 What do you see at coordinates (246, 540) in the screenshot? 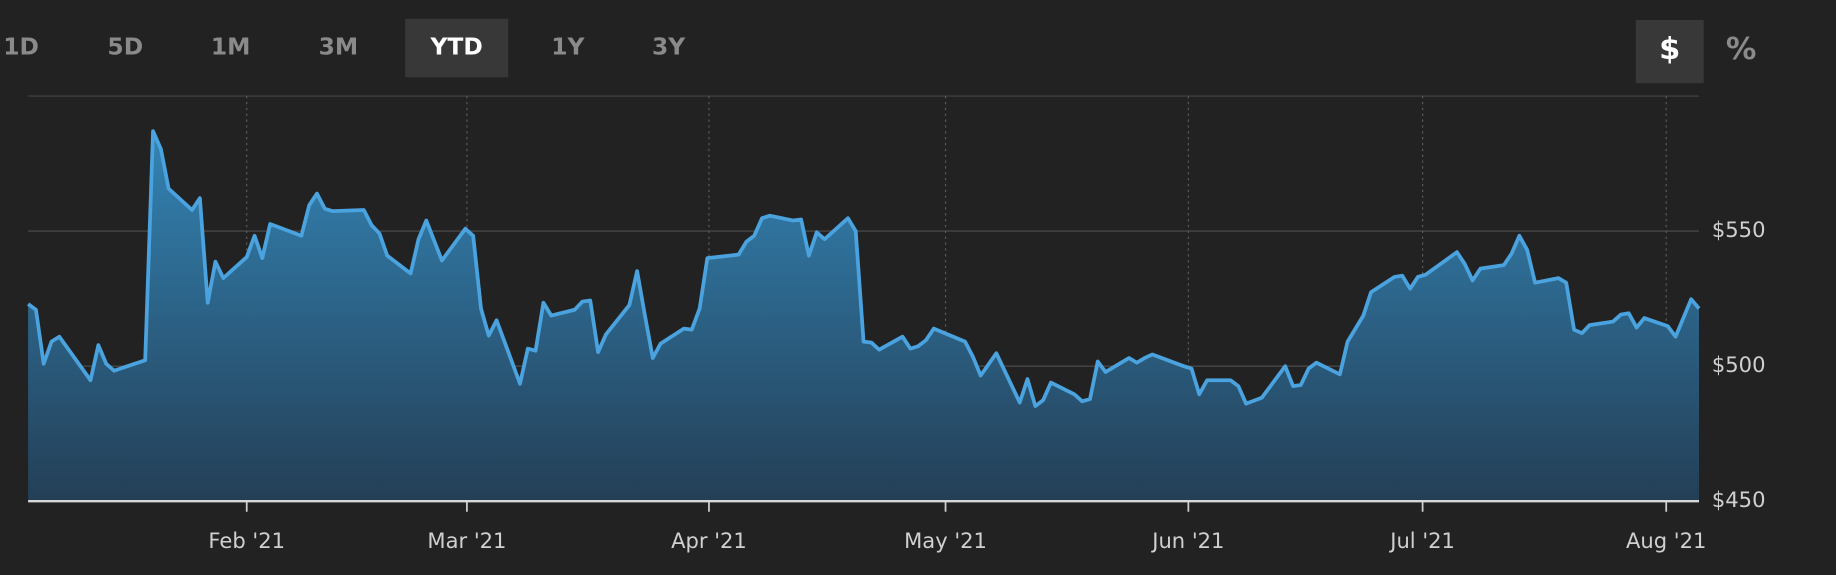
I see `x-tick-label: Feb '21` at bounding box center [246, 540].